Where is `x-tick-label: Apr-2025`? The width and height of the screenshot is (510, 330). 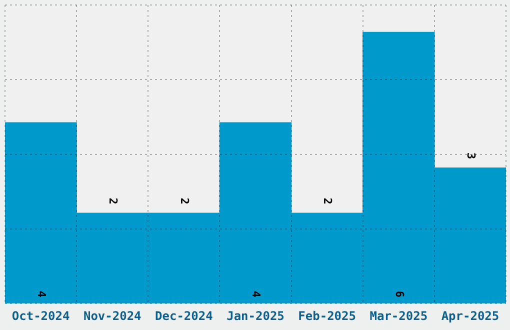
x-tick-label: Apr-2025 is located at coordinates (470, 315).